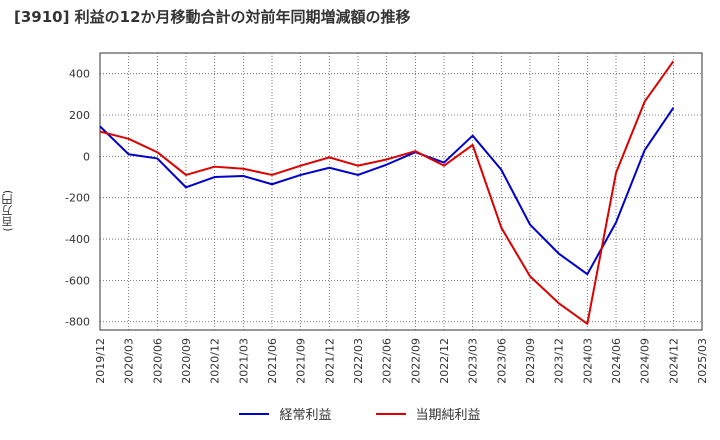  Describe the element at coordinates (559, 361) in the screenshot. I see `x-tick-label: 2023/12` at that location.